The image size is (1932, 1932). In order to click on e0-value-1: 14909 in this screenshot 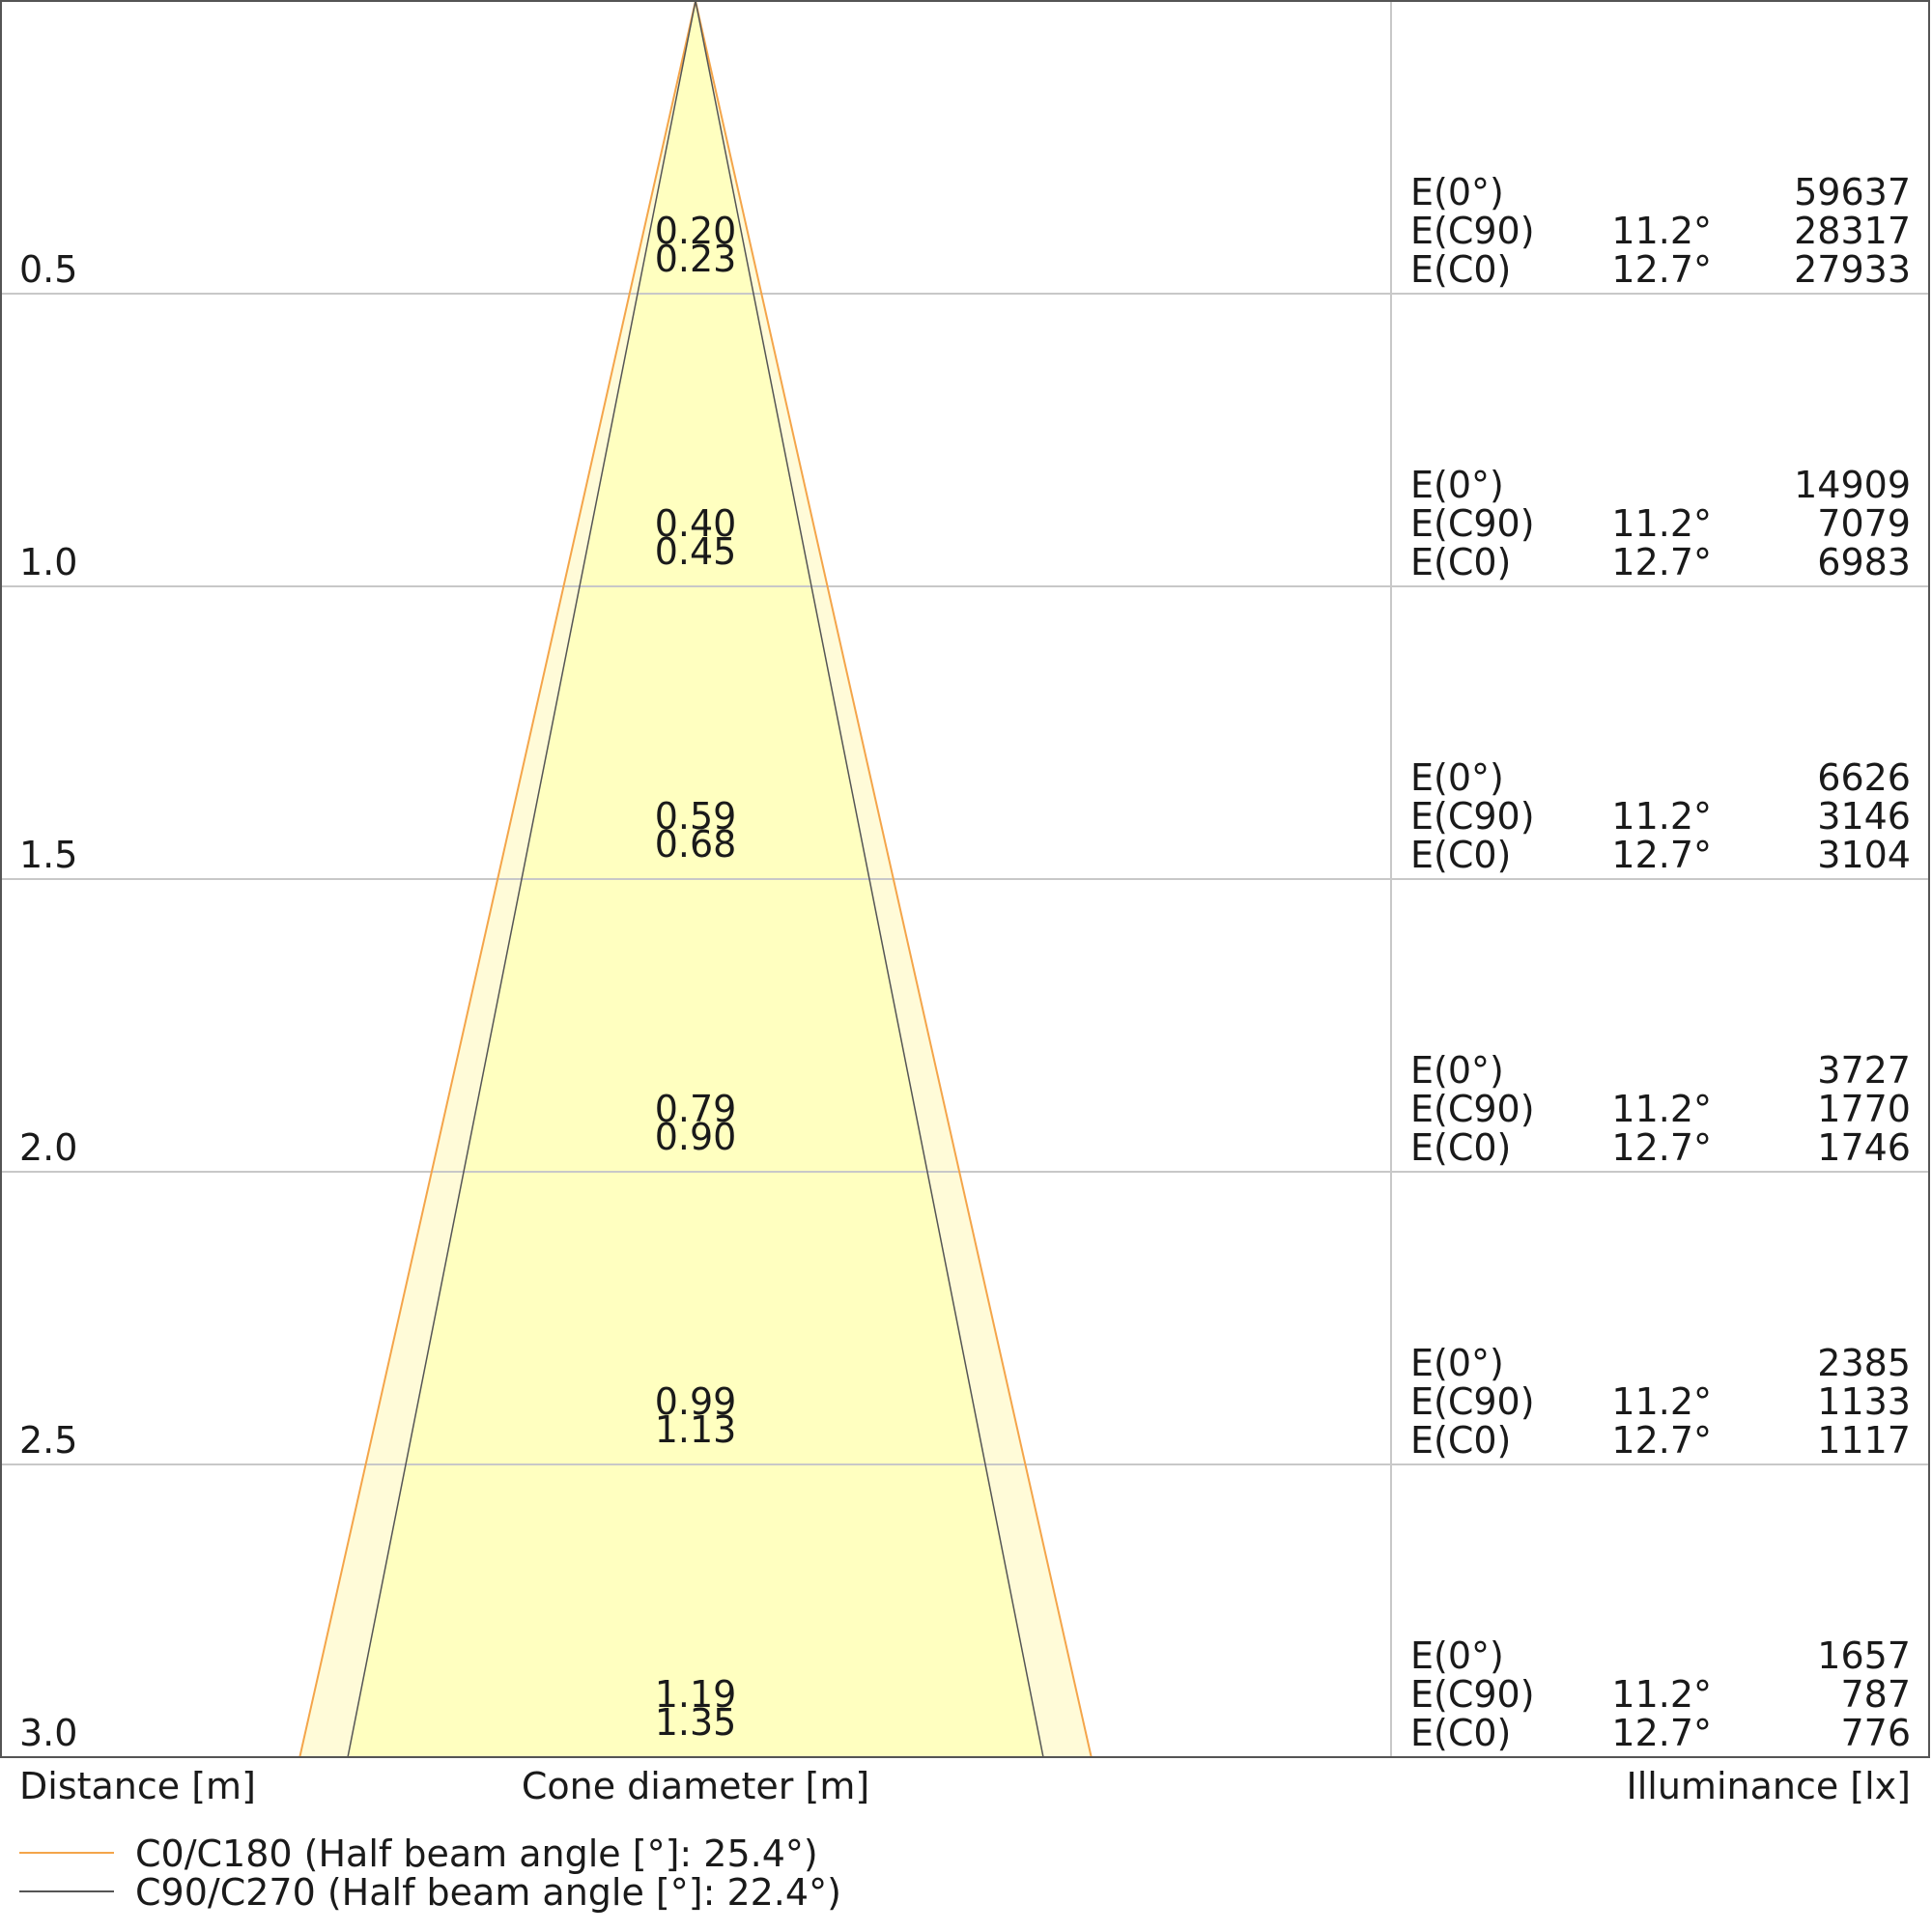, I will do `click(1852, 485)`.